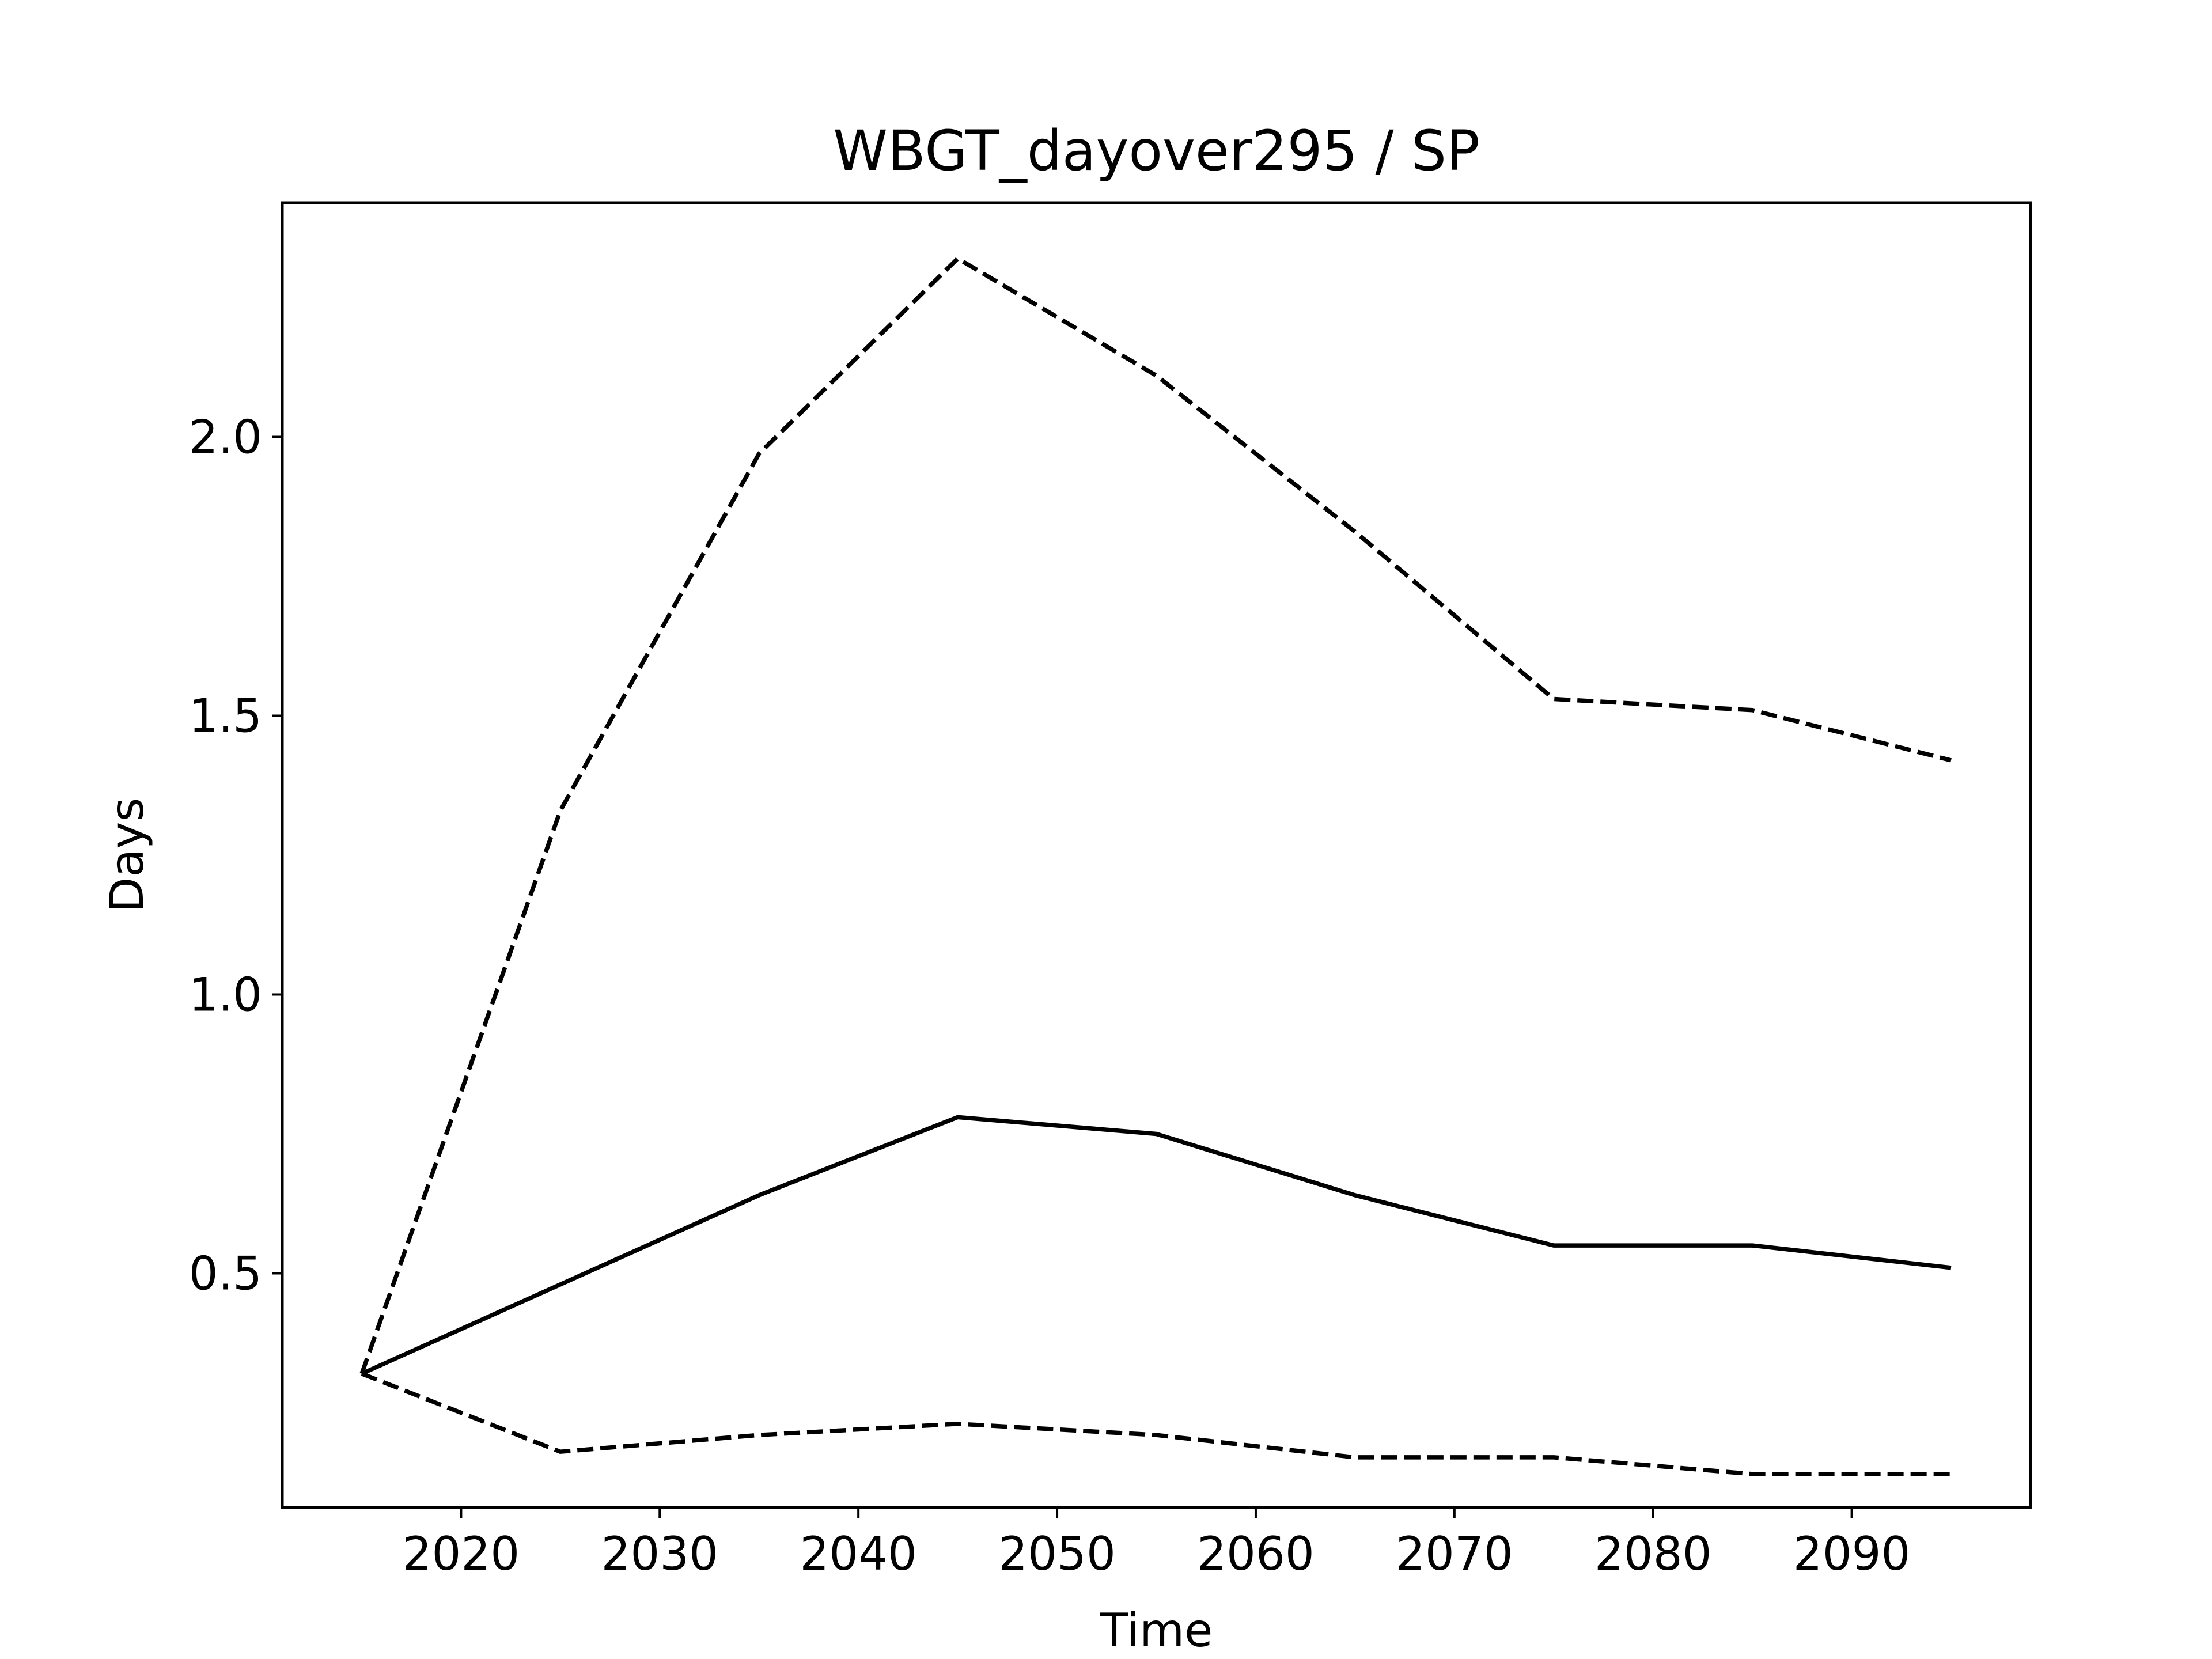 The width and height of the screenshot is (2212, 1659). What do you see at coordinates (461, 1554) in the screenshot?
I see `x-tick-label: 2020` at bounding box center [461, 1554].